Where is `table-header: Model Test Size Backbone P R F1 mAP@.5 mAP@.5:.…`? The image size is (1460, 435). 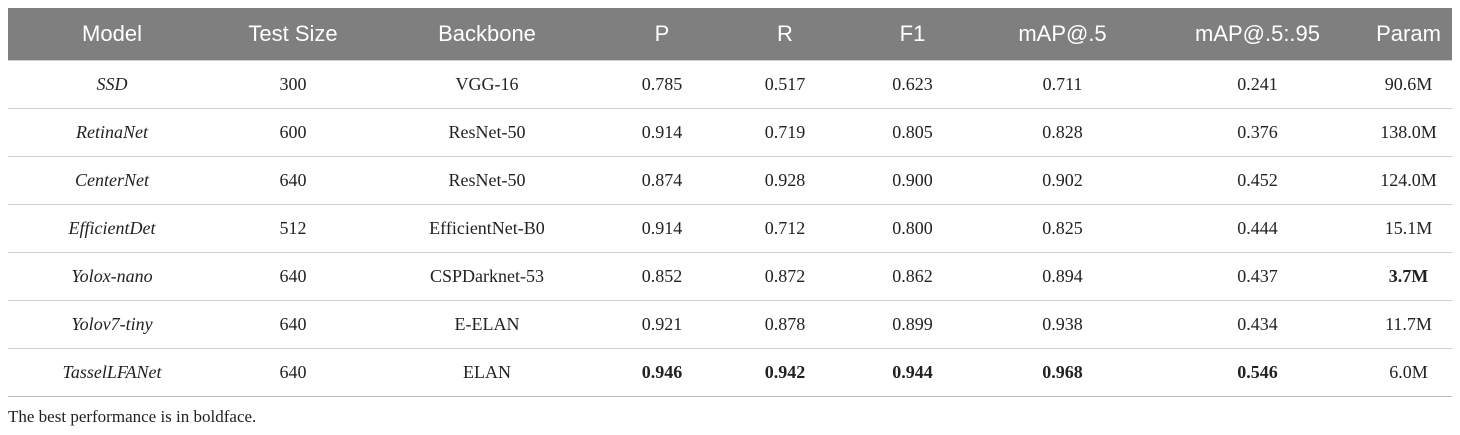 table-header: Model Test Size Backbone P R F1 mAP@.5 mAP@.5:.… is located at coordinates (730, 34).